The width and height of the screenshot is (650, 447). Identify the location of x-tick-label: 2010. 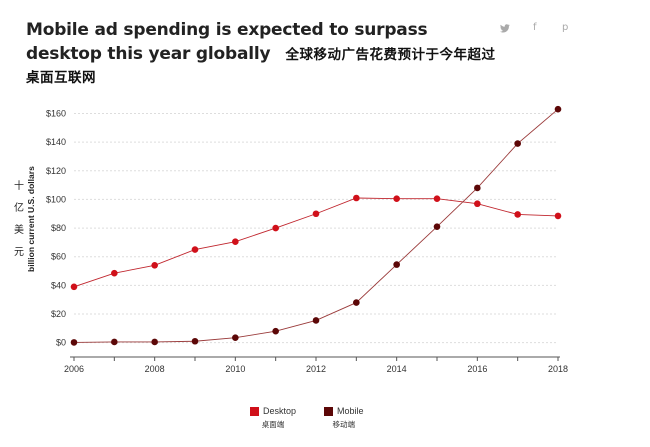
(235, 369).